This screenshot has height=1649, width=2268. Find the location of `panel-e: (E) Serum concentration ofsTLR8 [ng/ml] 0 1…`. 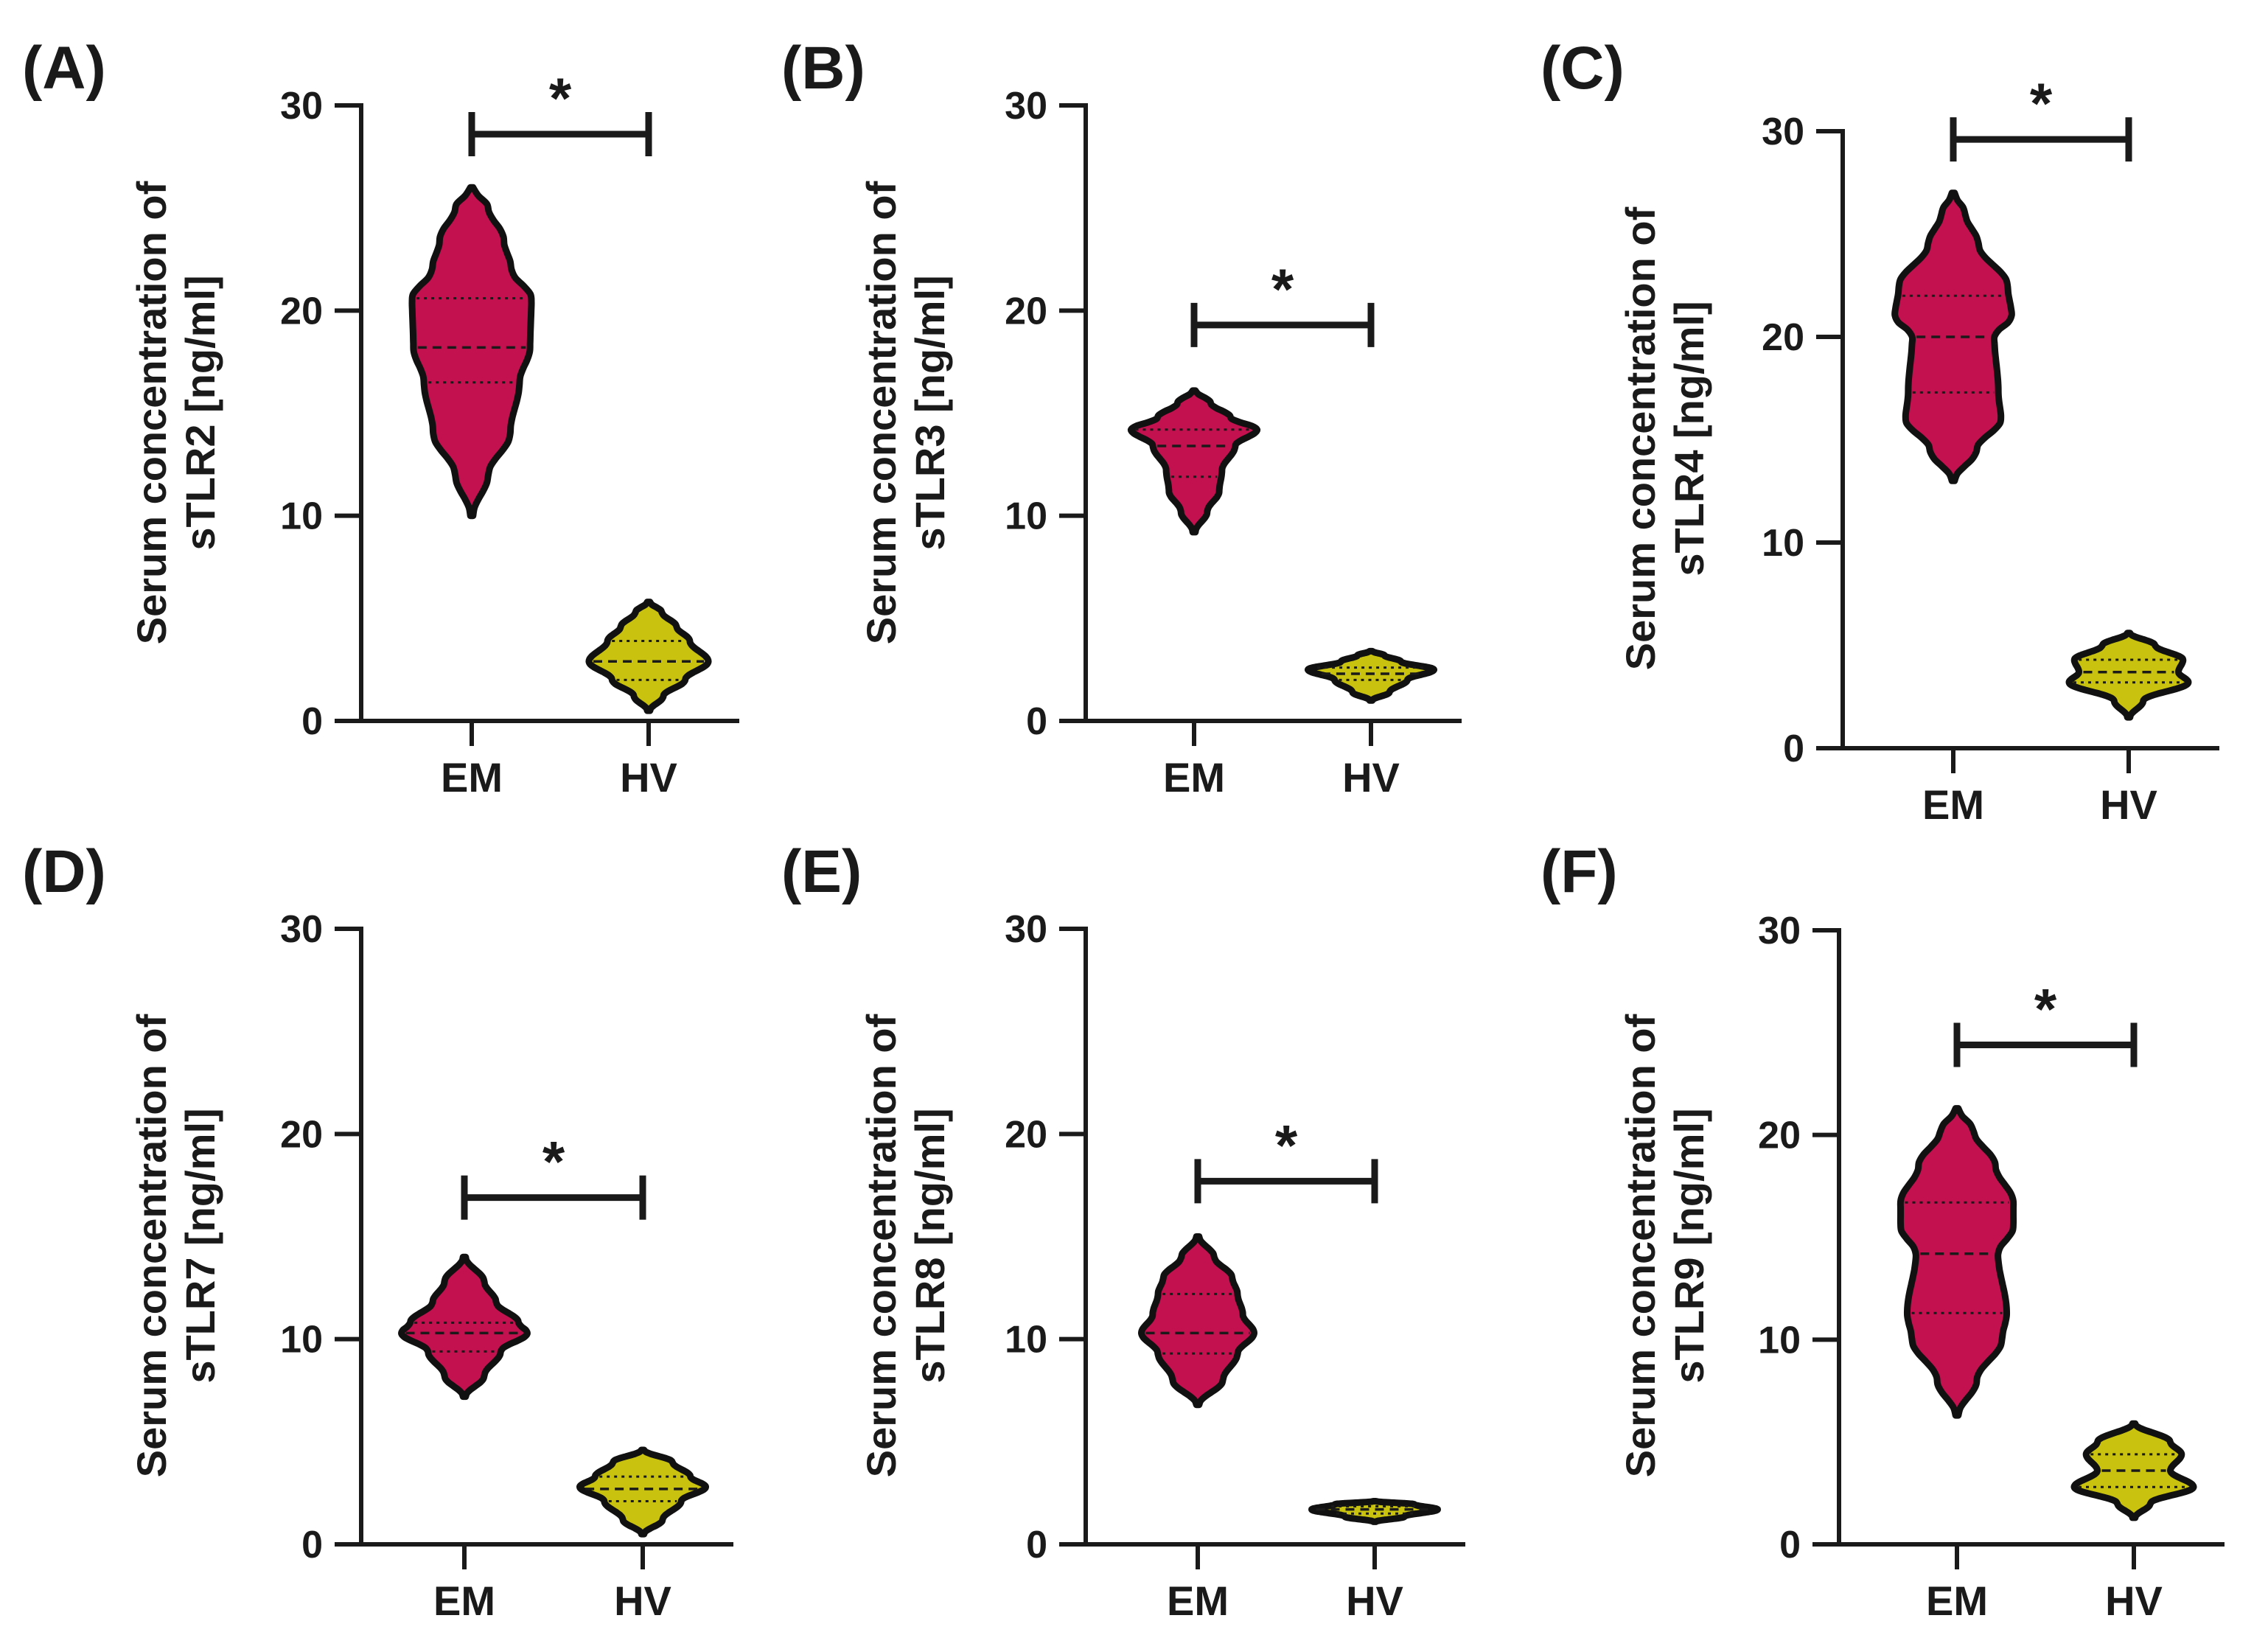

panel-e: (E) Serum concentration ofsTLR8 [ng/ml] 0 1… is located at coordinates (1123, 1231).